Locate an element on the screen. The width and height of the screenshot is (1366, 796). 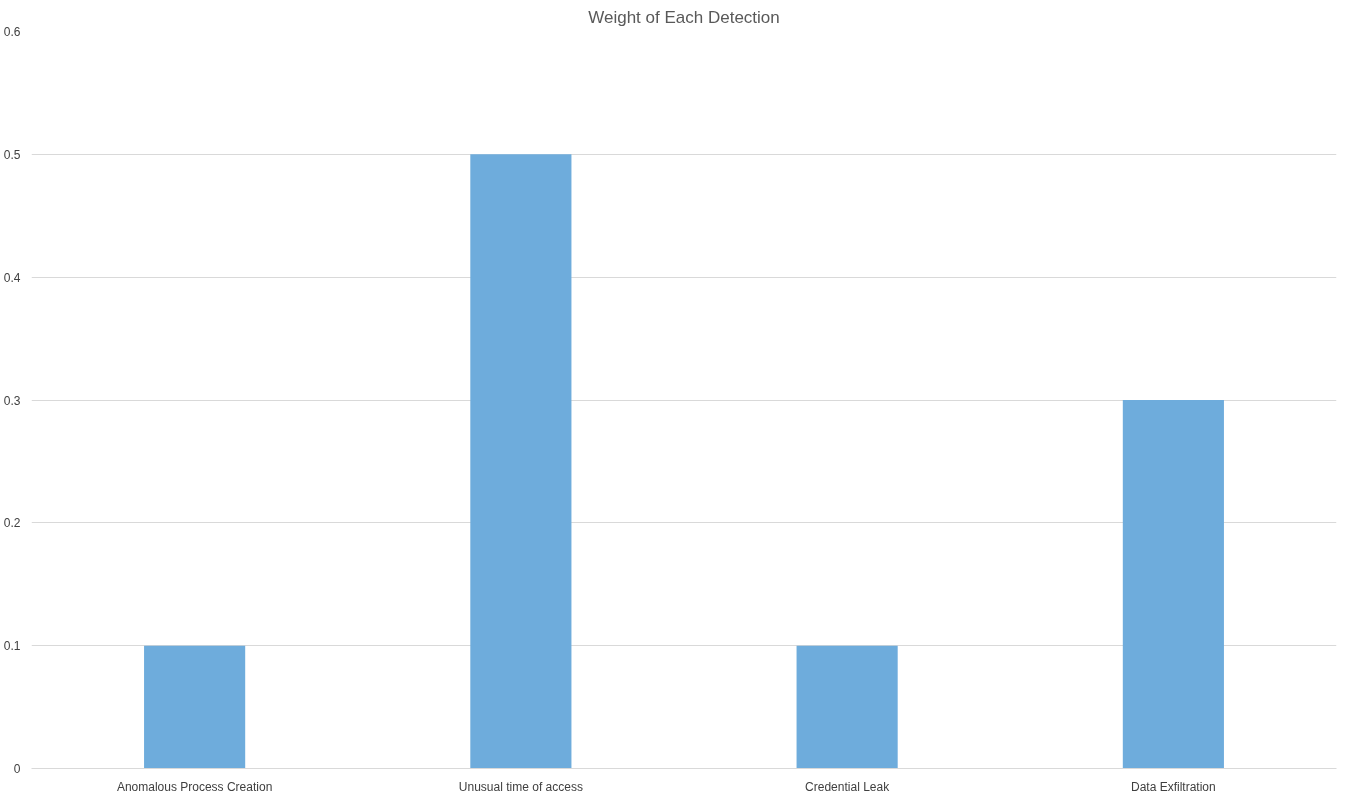
y-tick-label: 0.3 is located at coordinates (12, 400).